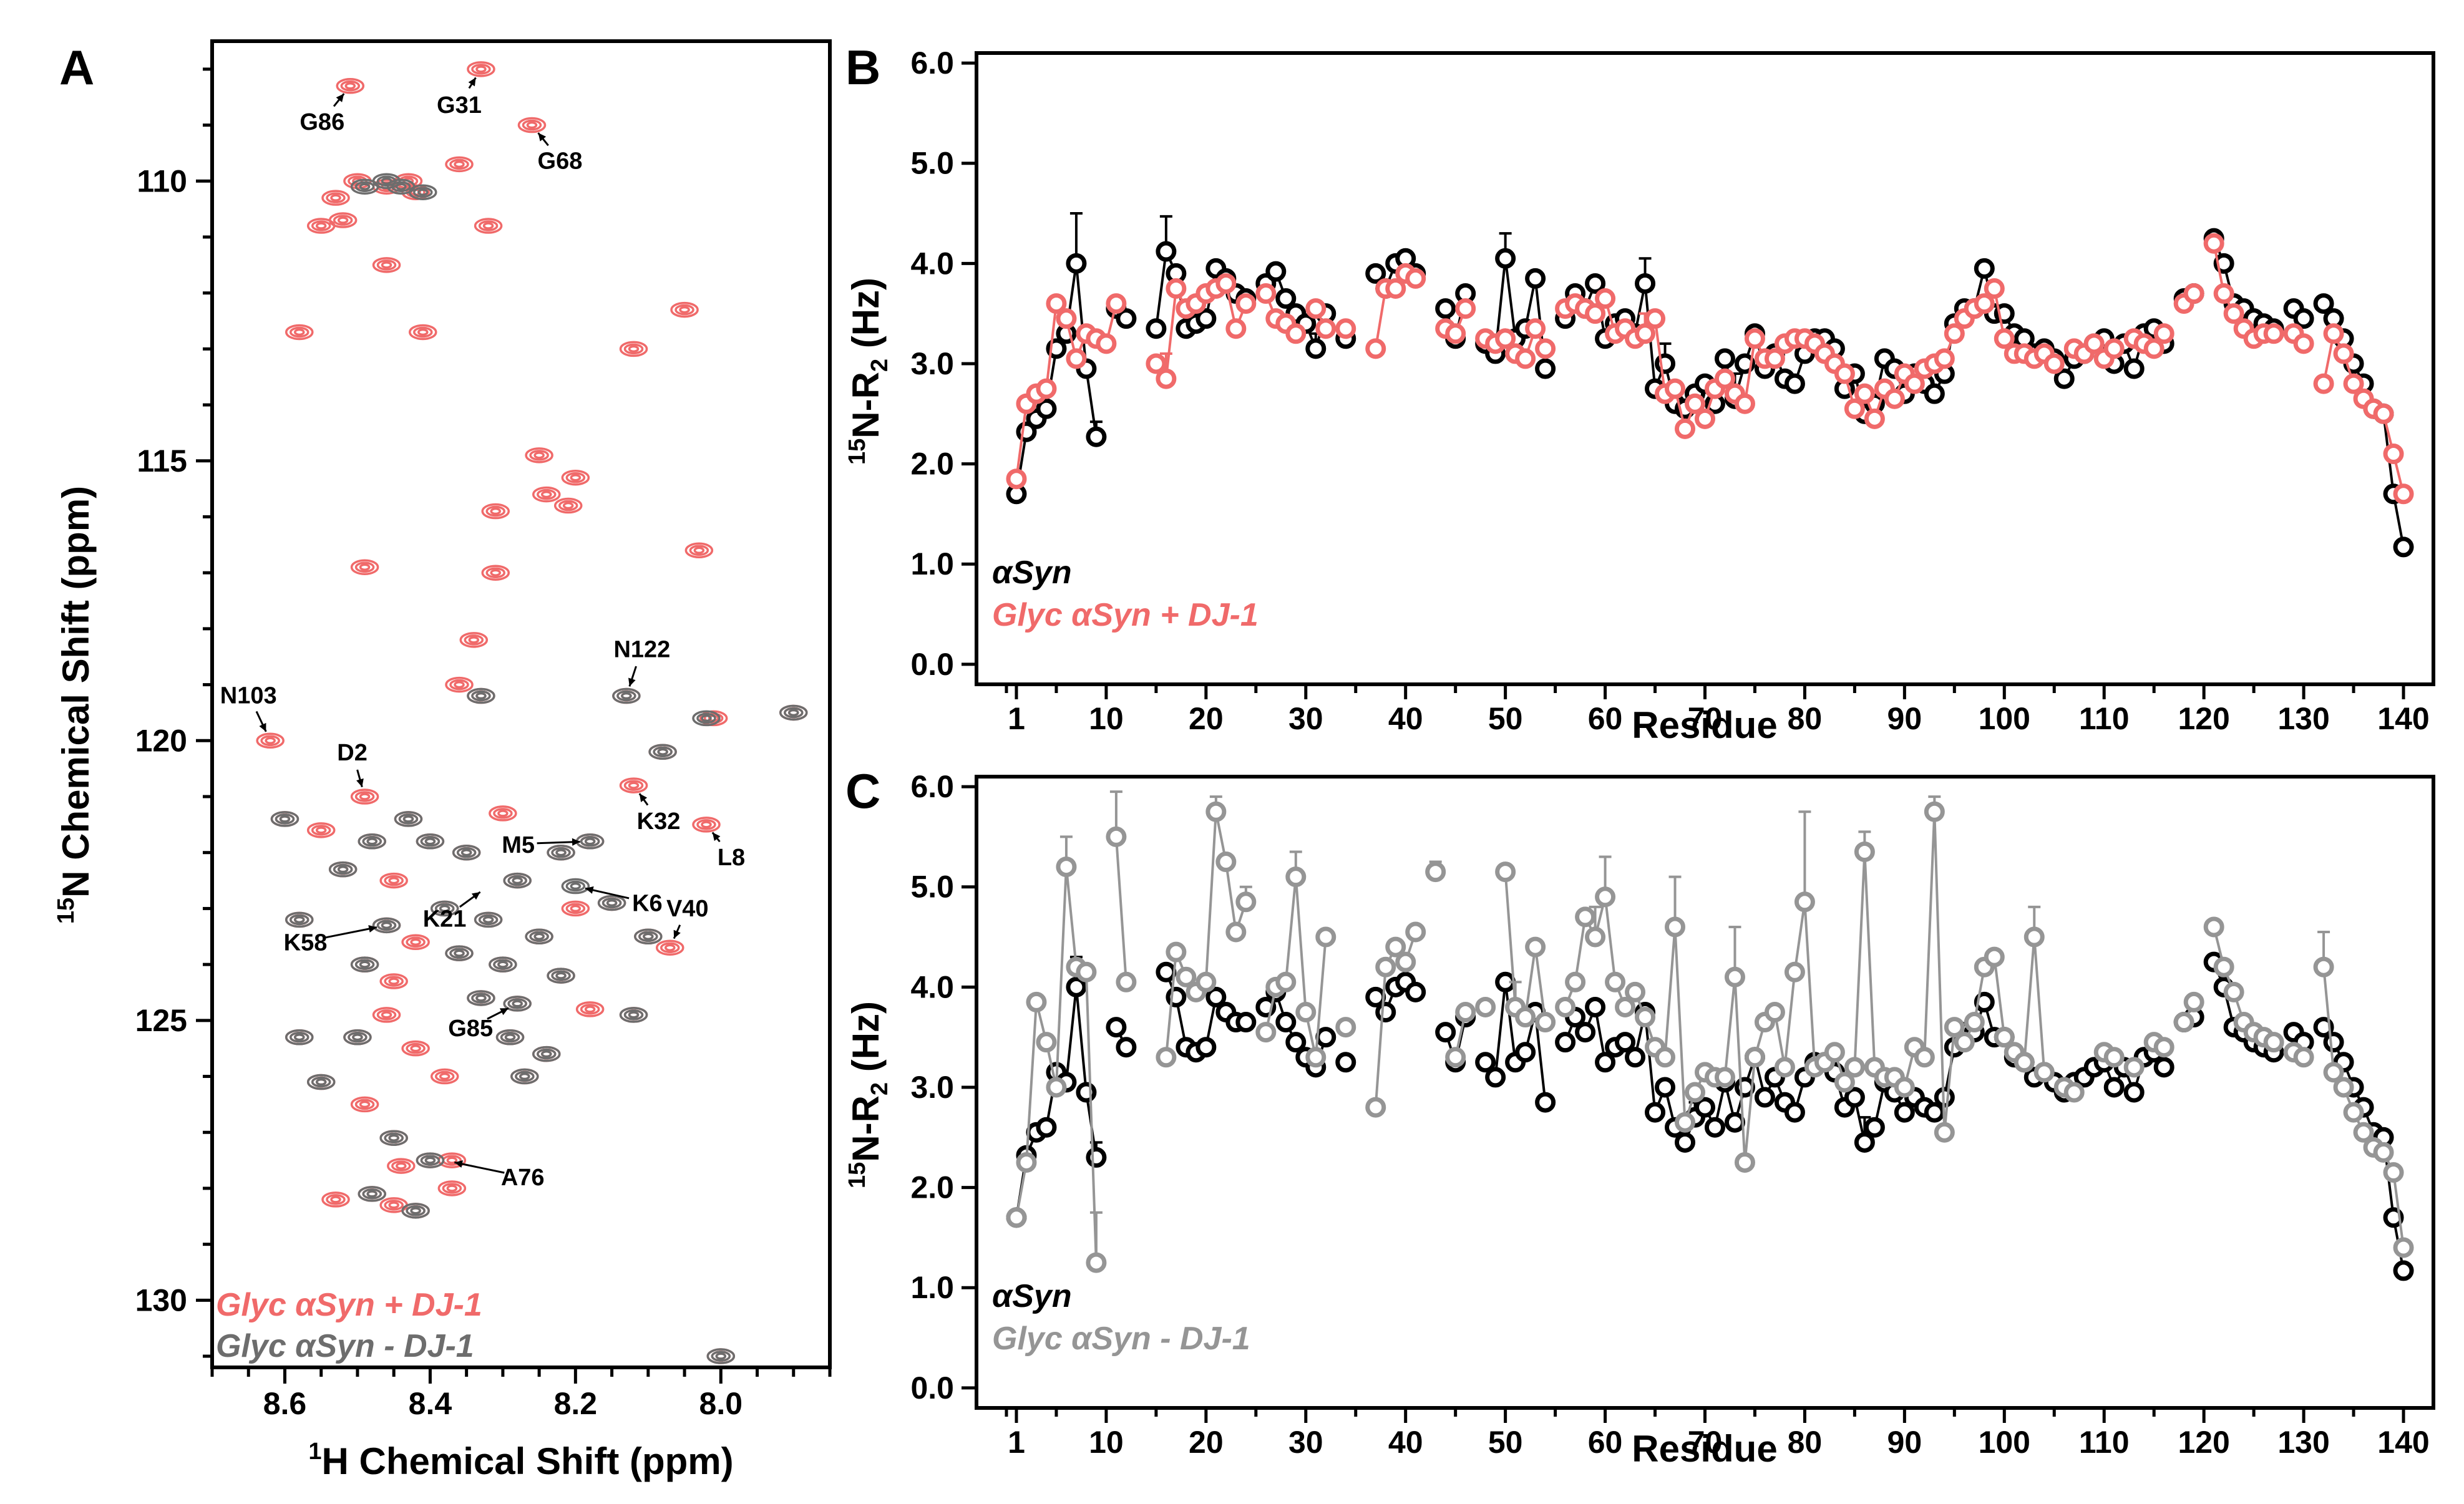  I want to click on panel-a-y-axis-title: 15N Chemical Shift (ppm), so click(75, 705).